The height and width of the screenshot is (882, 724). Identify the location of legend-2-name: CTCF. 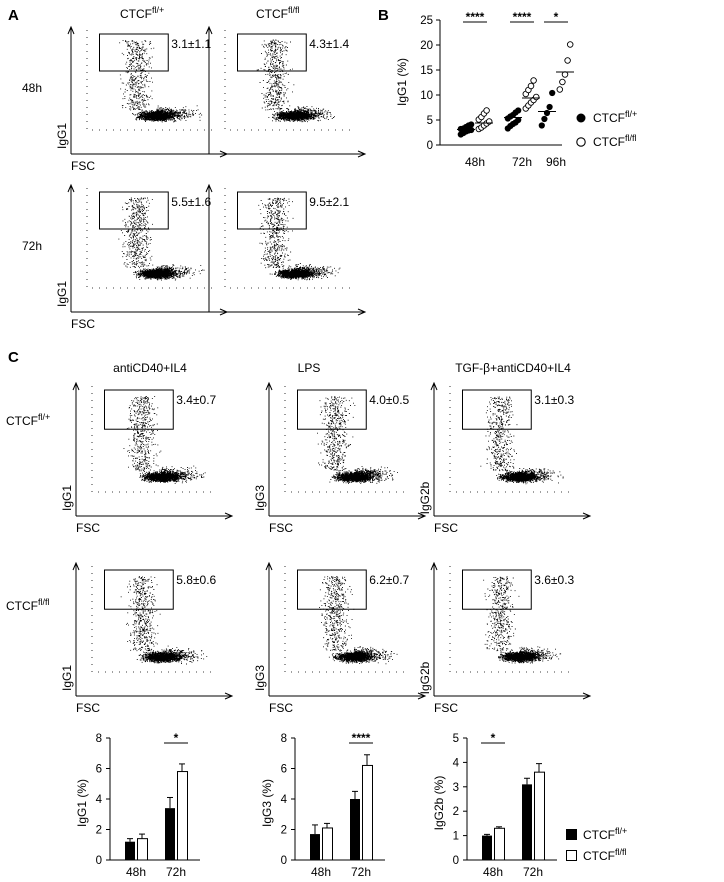
(609, 142).